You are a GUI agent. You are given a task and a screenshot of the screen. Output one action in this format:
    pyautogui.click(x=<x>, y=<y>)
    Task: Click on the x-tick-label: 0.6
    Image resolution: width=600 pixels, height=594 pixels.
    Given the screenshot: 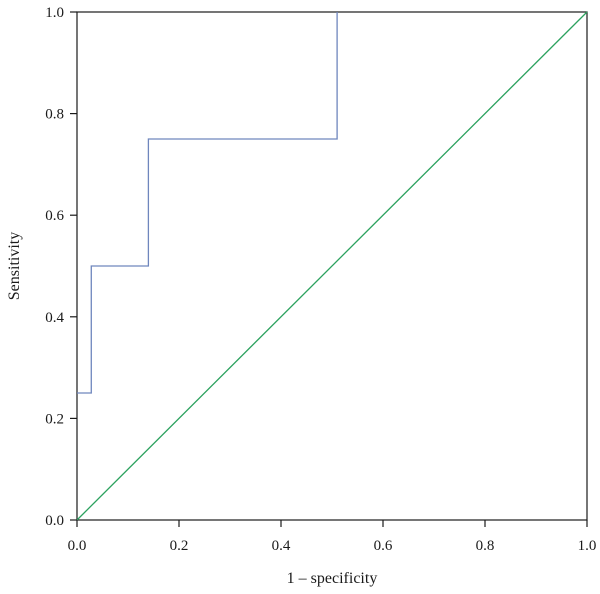 What is the action you would take?
    pyautogui.click(x=383, y=546)
    